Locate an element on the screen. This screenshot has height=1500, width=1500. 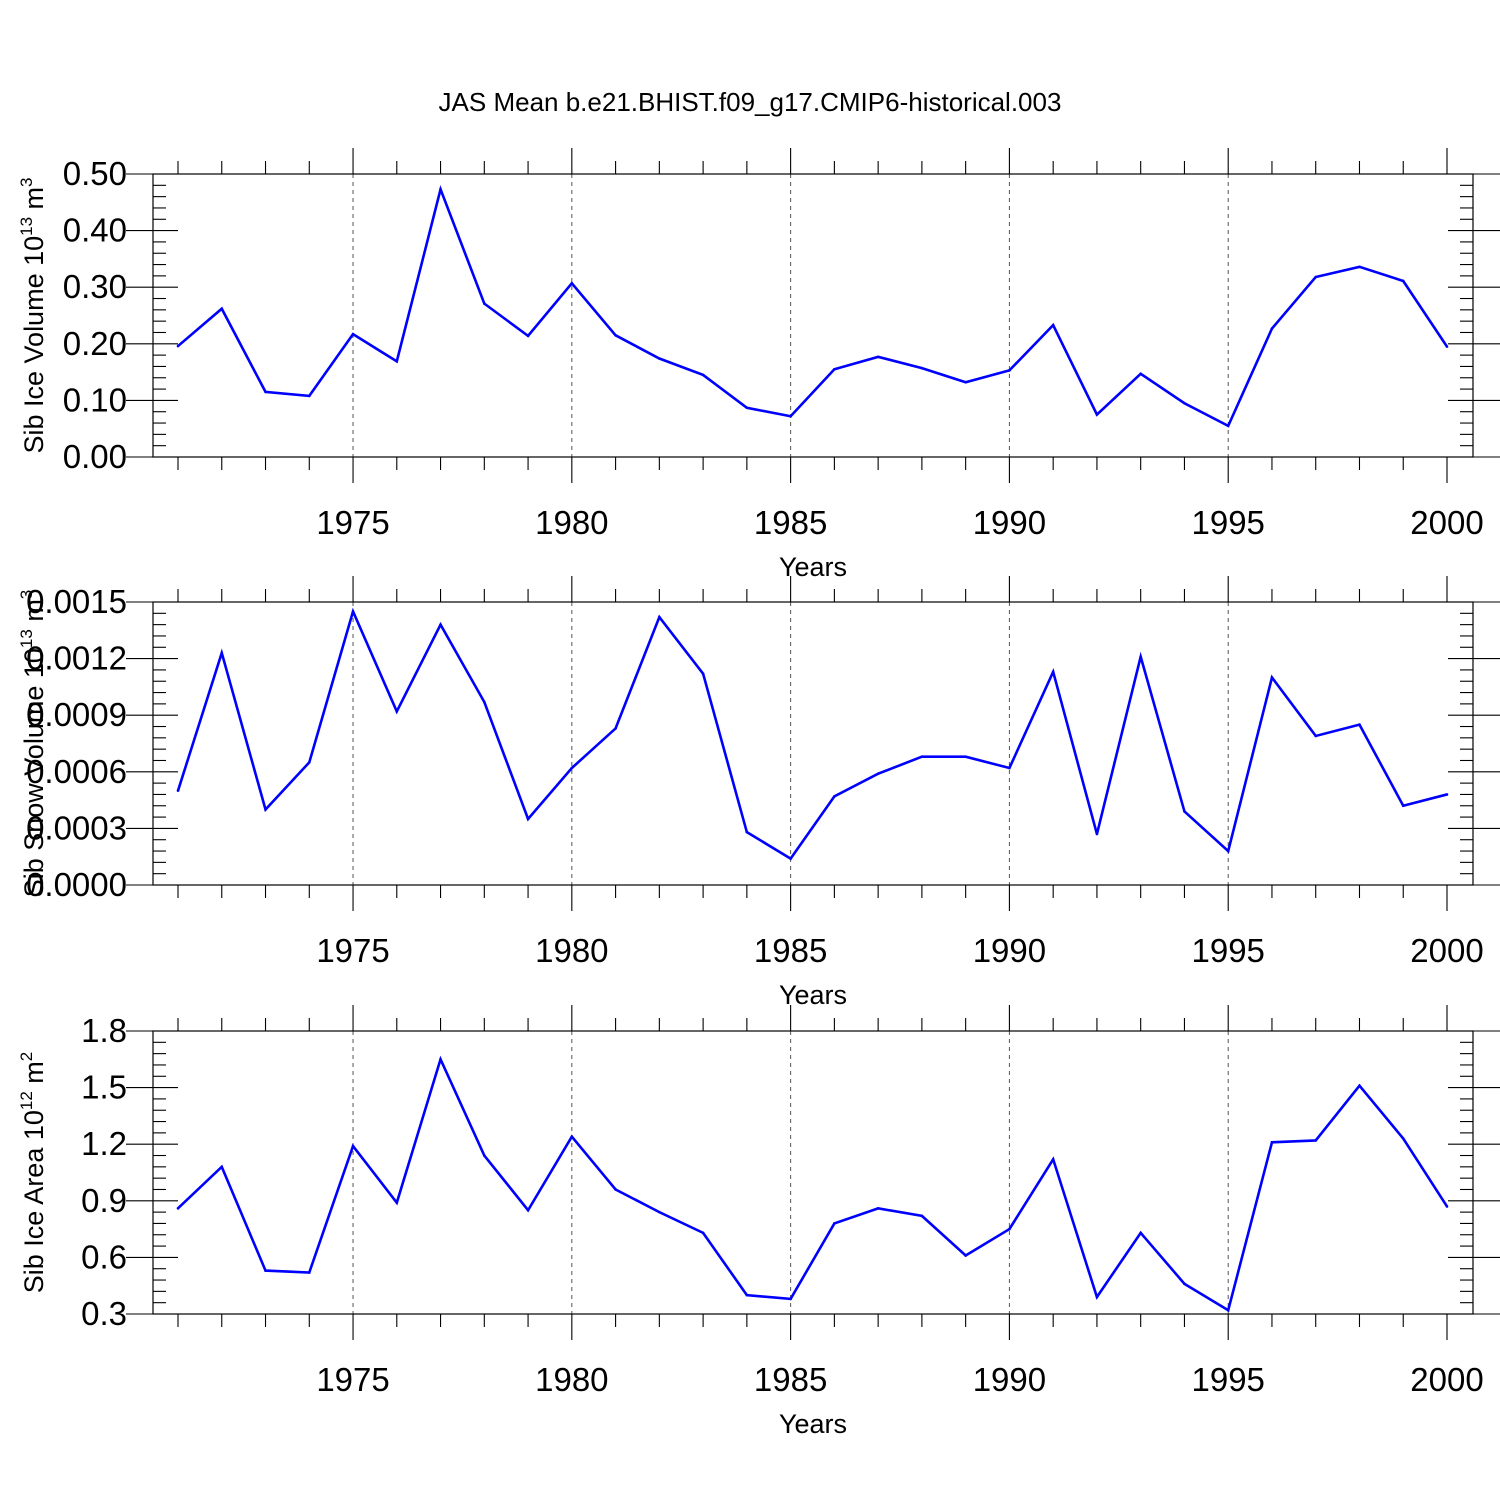
y-axis-label: Sib Snow Volume 1013 m3 is located at coordinates (33, 744).